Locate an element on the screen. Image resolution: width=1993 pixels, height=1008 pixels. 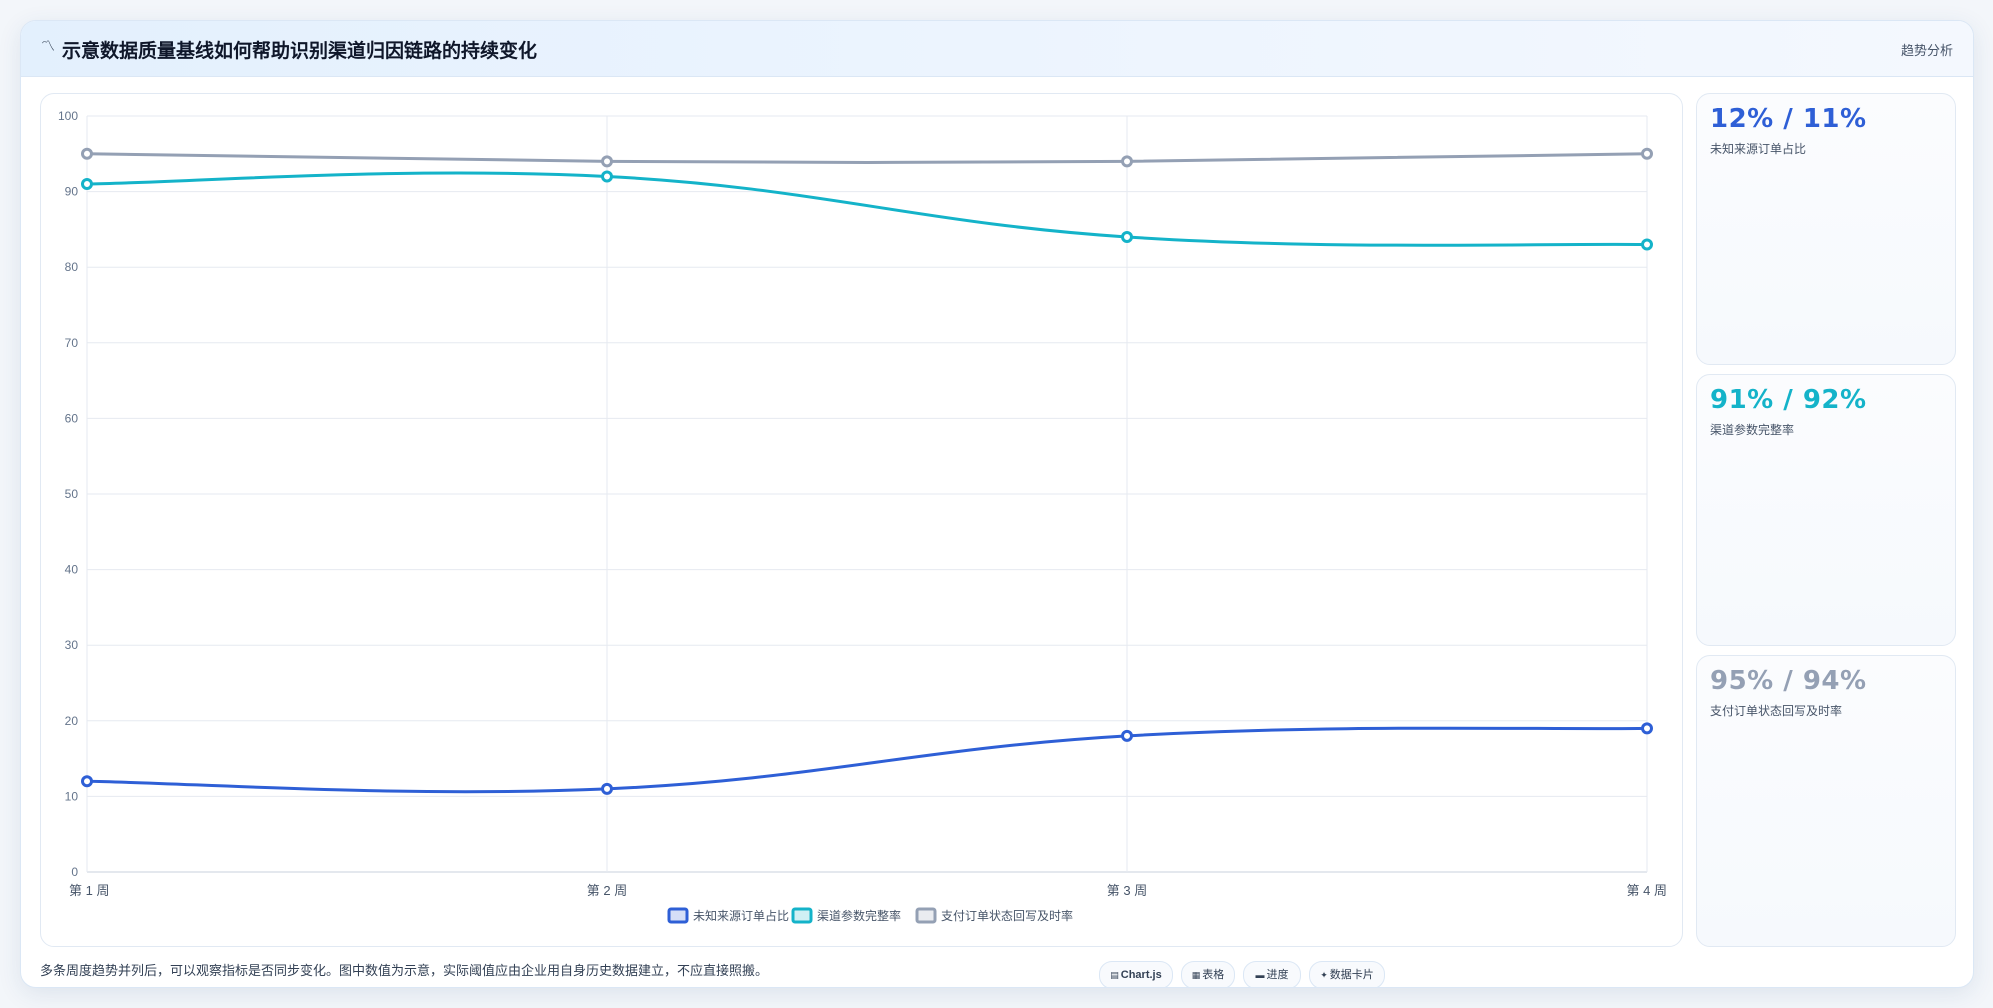
y-tick-label: 70 is located at coordinates (72, 343).